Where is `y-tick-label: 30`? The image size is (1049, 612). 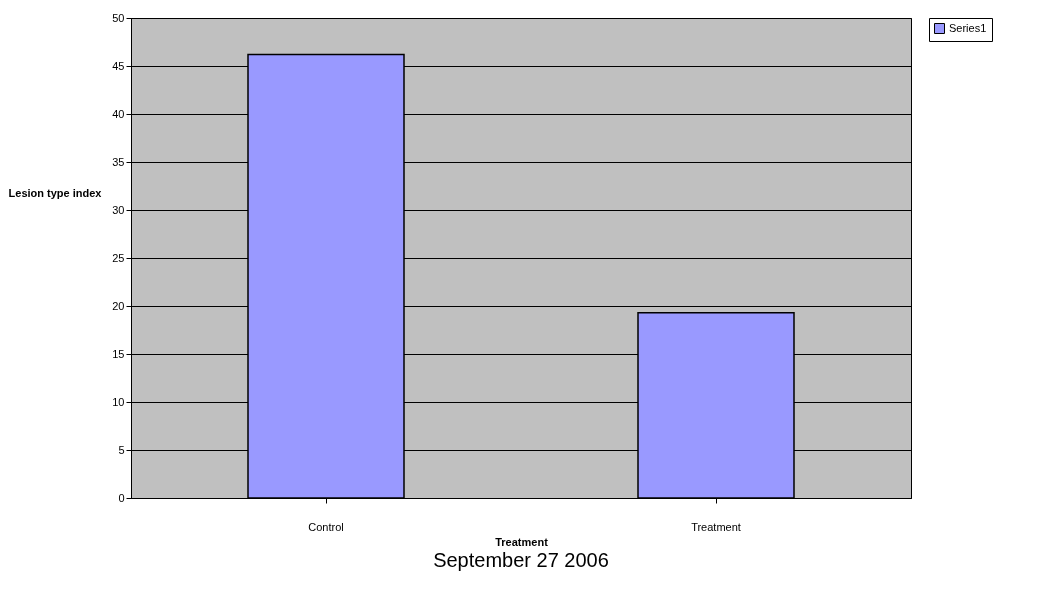 y-tick-label: 30 is located at coordinates (118, 209).